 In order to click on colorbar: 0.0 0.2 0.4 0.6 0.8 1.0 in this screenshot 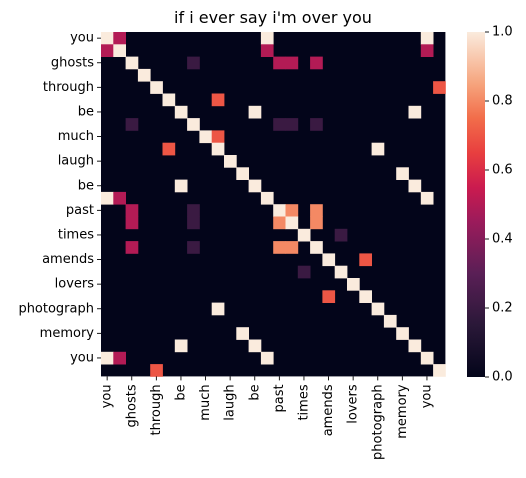, I will do `click(490, 205)`.